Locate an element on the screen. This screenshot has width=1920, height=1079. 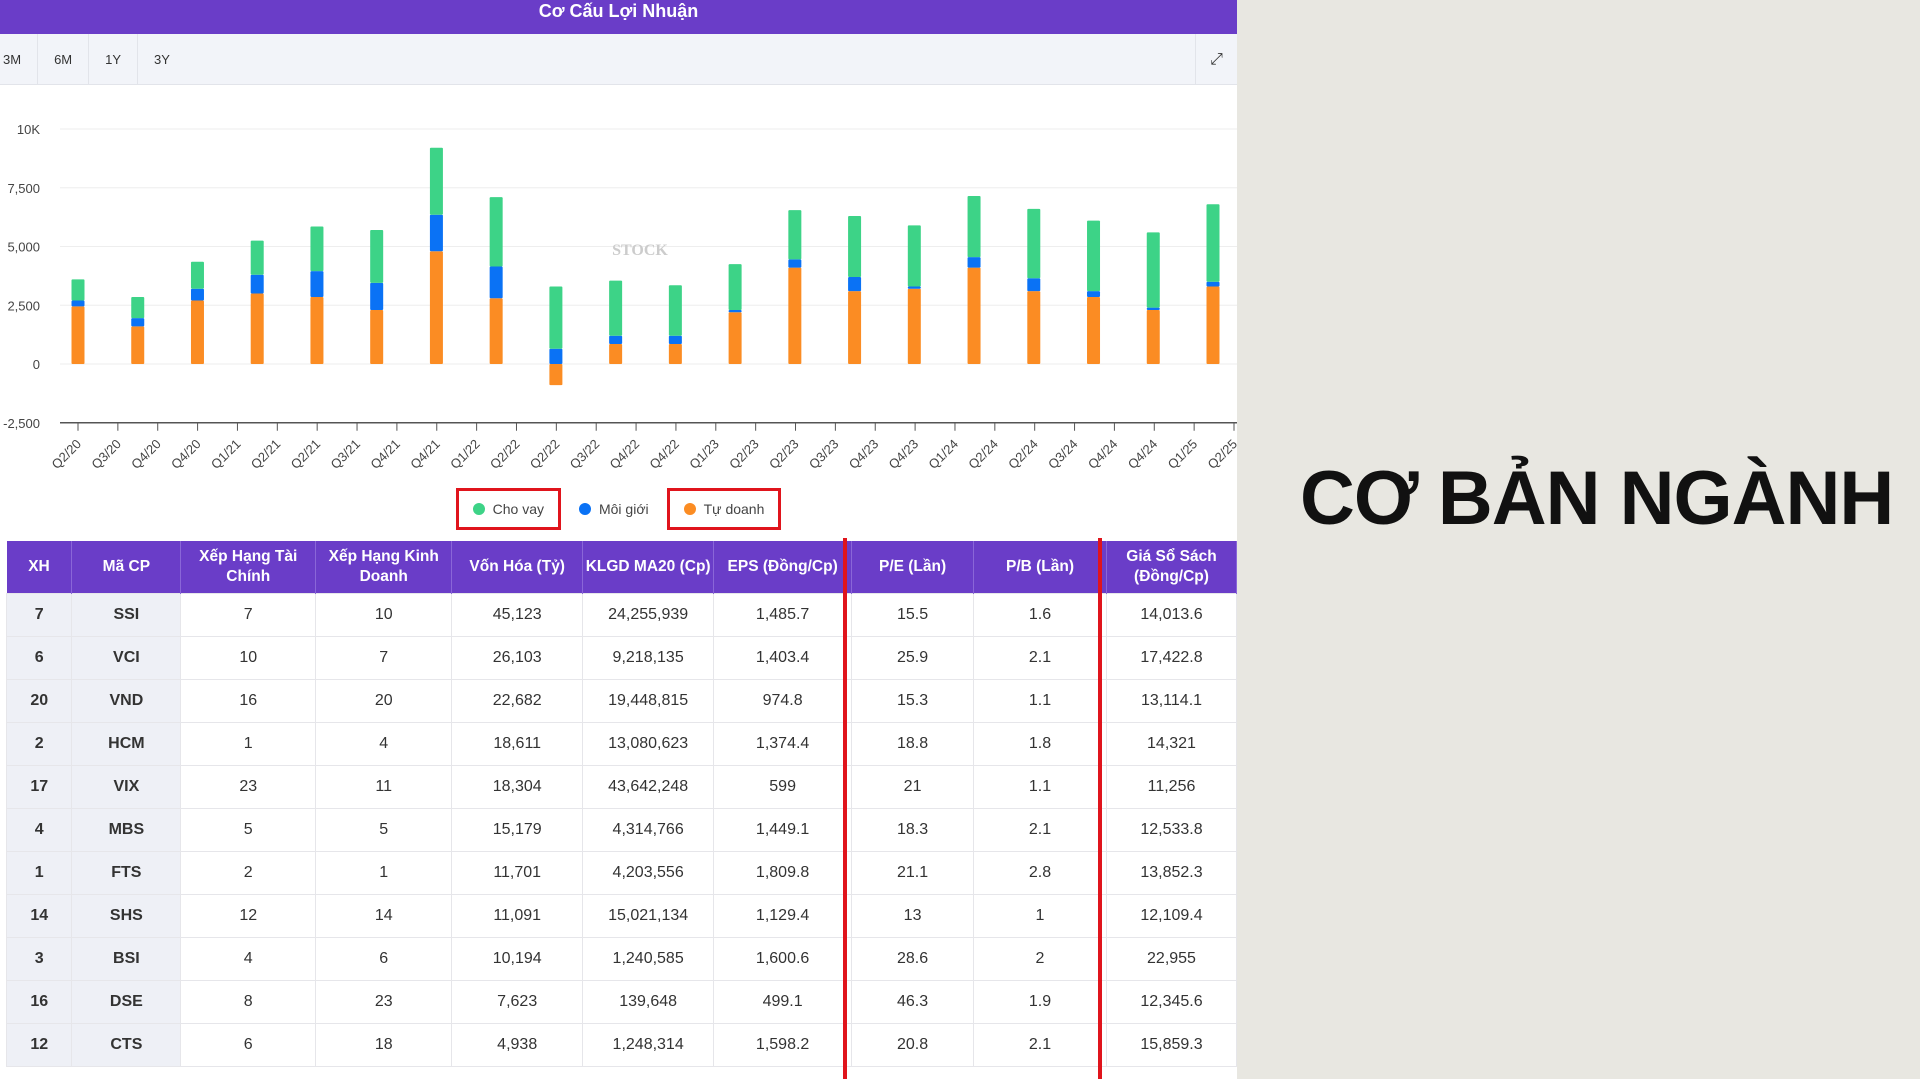
x-tick-label: Q1/22 is located at coordinates (465, 454).